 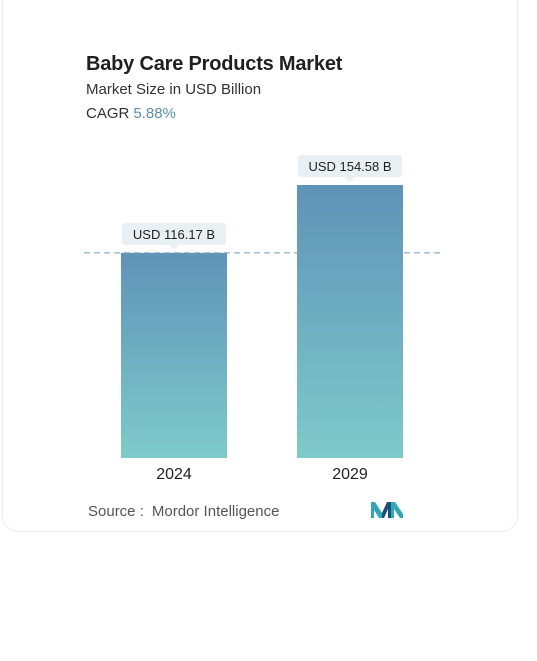 What do you see at coordinates (350, 321) in the screenshot?
I see `bar-2029` at bounding box center [350, 321].